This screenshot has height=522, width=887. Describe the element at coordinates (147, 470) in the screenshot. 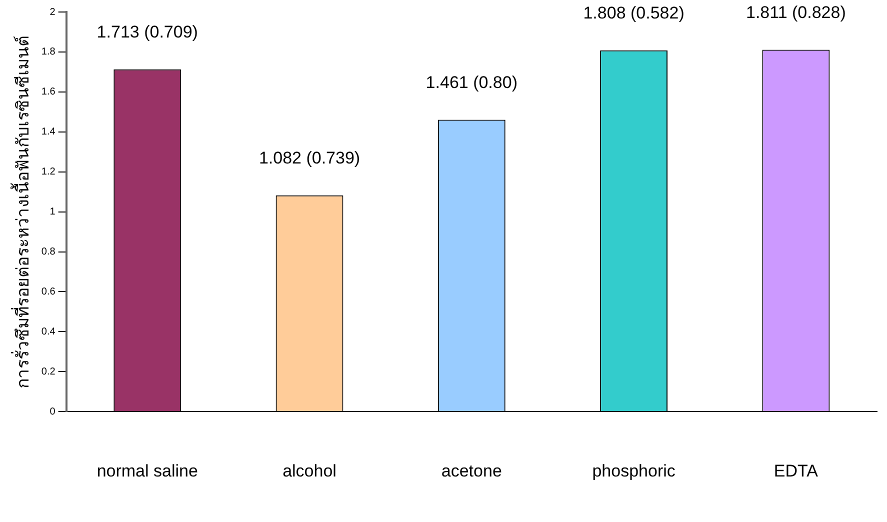

I see `x-tick-label: normal saline` at that location.